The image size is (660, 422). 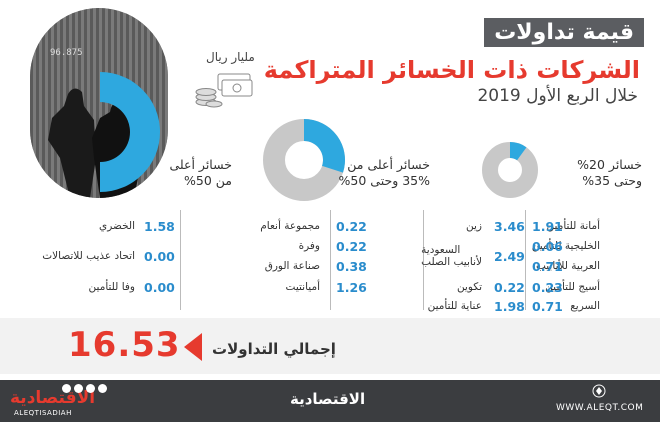 I want to click on company-name: أسيج للتأمين, so click(x=572, y=287).